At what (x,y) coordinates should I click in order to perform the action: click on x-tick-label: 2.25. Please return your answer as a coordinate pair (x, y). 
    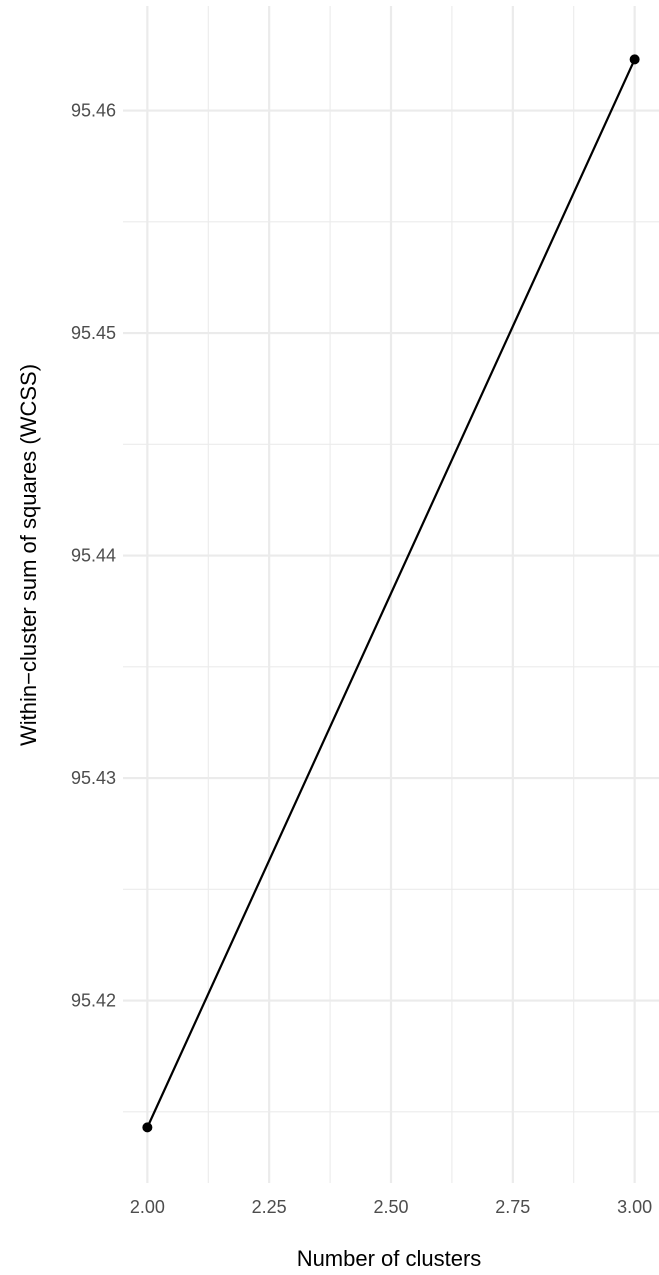
    Looking at the image, I should click on (269, 1207).